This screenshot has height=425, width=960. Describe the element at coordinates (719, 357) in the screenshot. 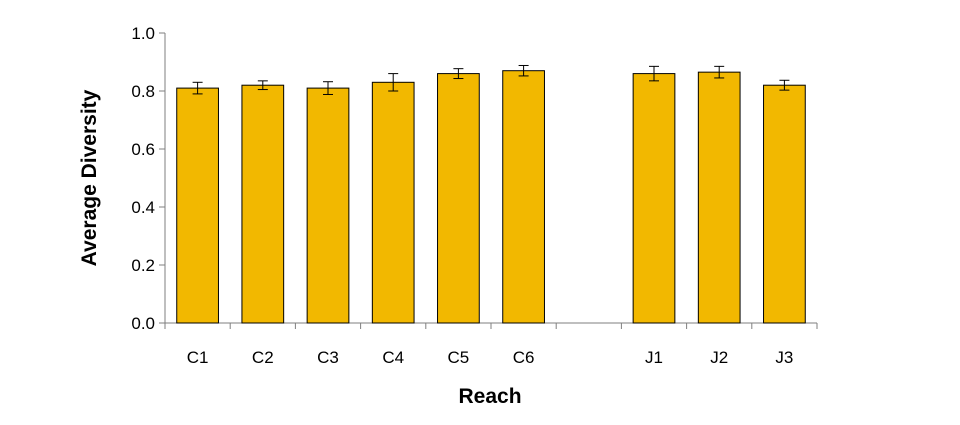

I see `x-tick-label: J2` at that location.